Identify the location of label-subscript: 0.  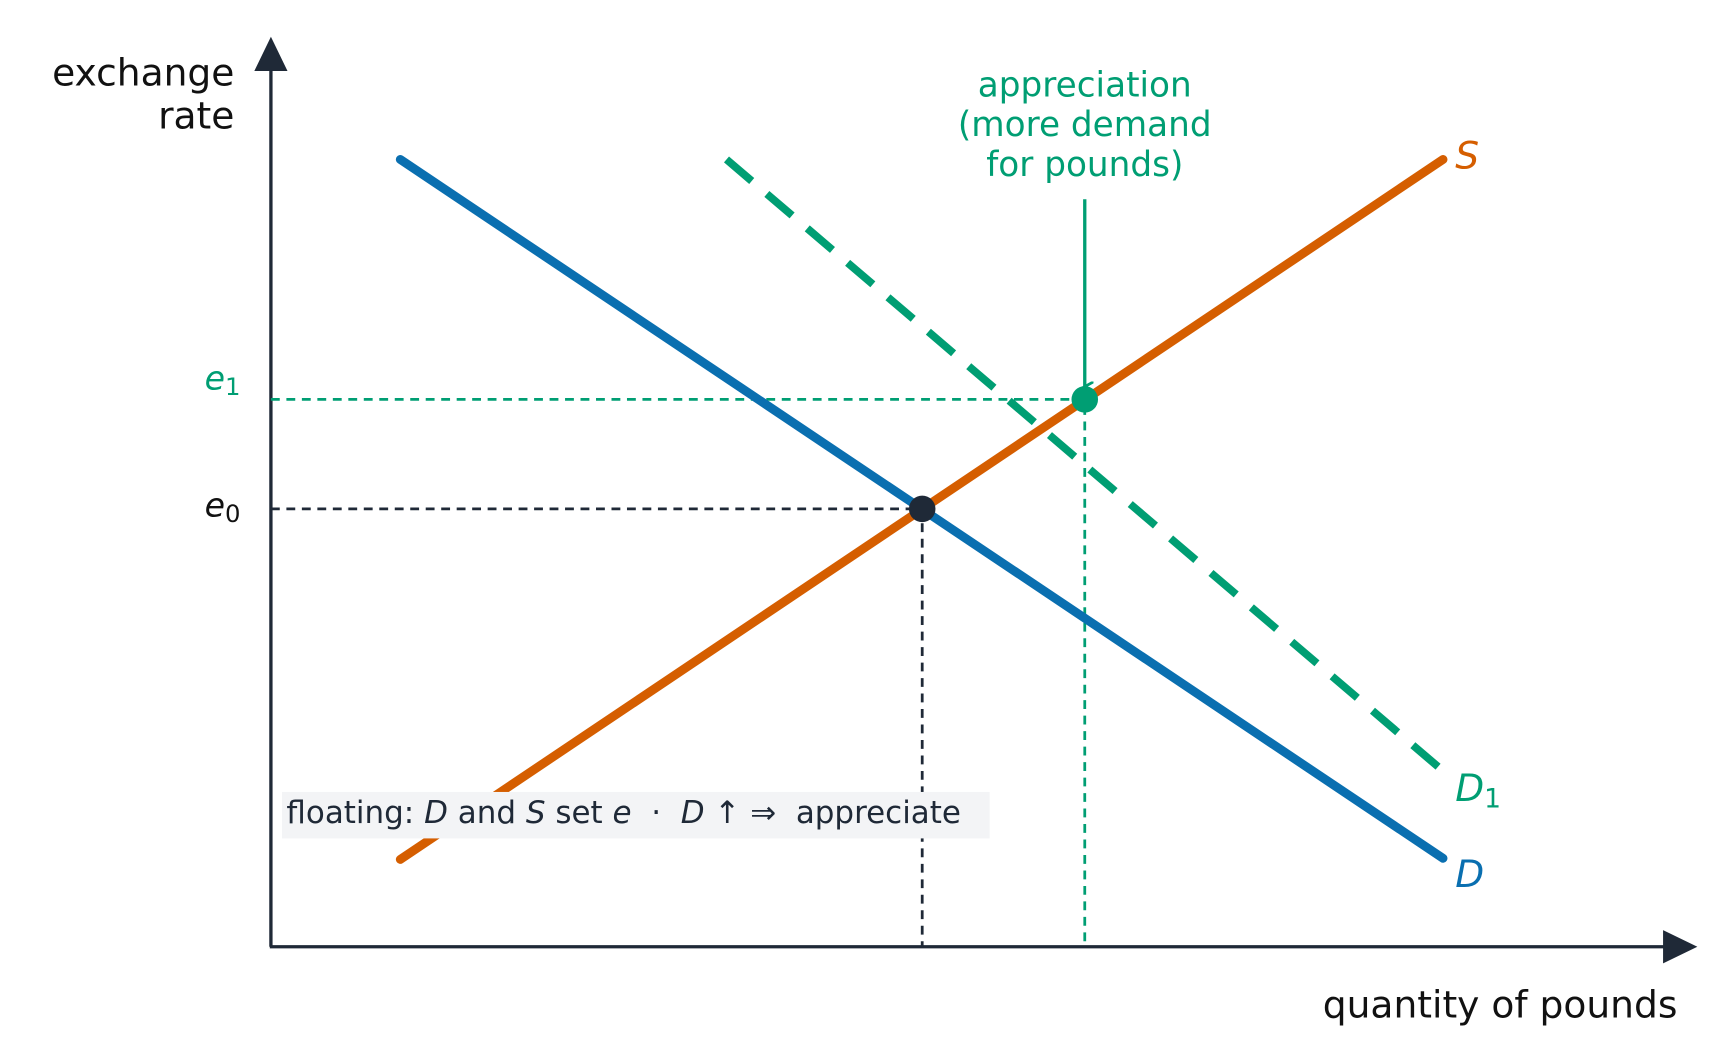
(232, 513).